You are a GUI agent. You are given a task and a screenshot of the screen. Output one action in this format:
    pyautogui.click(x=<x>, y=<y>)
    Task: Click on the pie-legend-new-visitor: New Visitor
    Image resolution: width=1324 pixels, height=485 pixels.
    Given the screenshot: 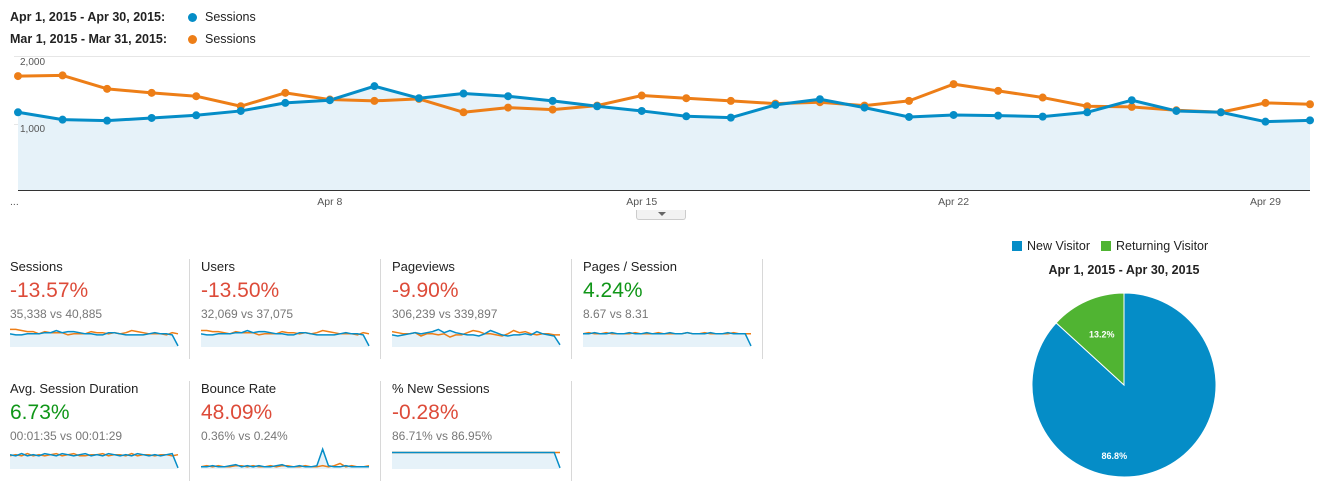 What is the action you would take?
    pyautogui.click(x=1051, y=246)
    